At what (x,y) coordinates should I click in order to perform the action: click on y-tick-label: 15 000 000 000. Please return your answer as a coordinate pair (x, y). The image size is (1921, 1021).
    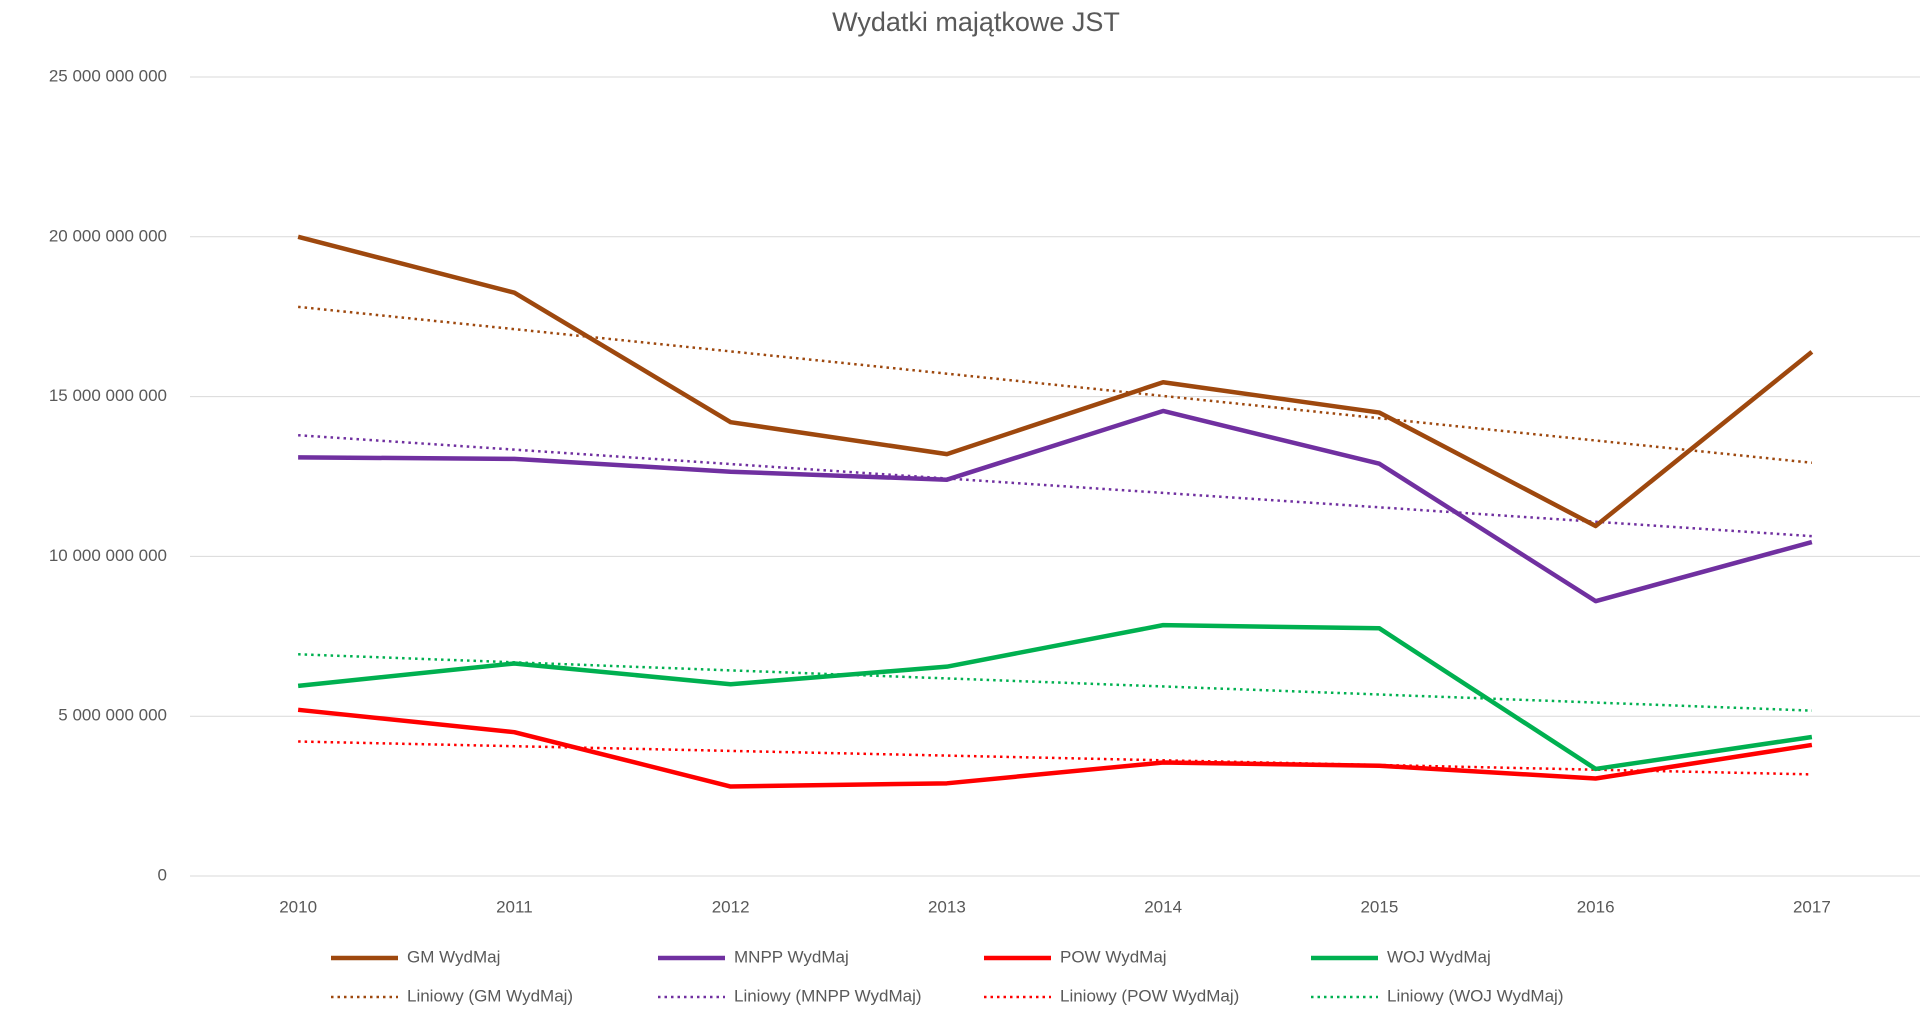
    Looking at the image, I should click on (108, 395).